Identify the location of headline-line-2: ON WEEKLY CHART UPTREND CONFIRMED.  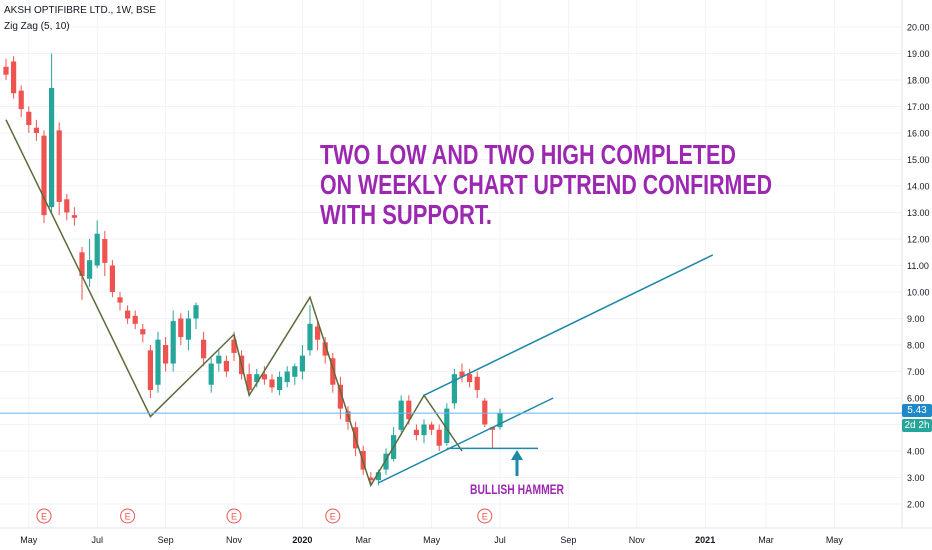
(546, 184).